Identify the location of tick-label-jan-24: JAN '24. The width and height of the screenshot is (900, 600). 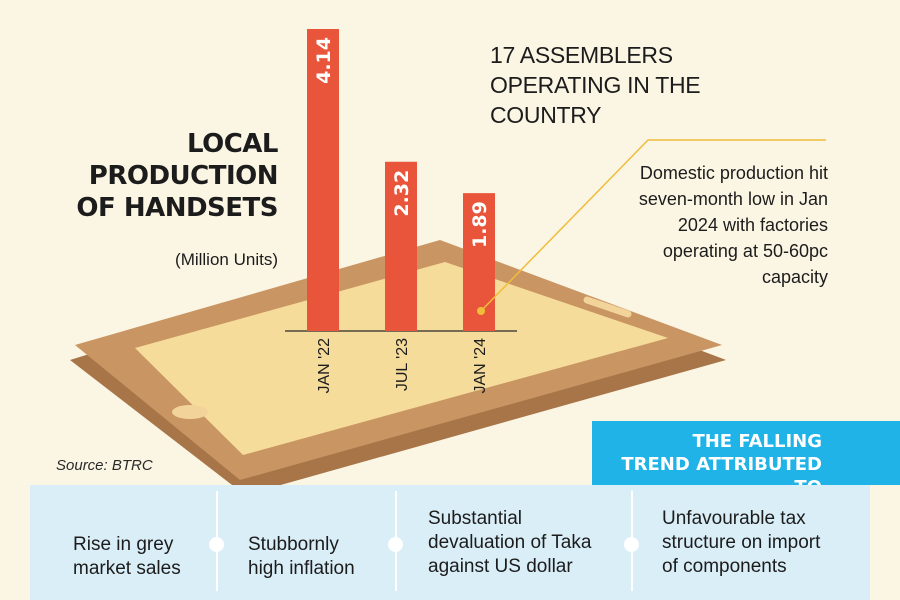
(480, 366).